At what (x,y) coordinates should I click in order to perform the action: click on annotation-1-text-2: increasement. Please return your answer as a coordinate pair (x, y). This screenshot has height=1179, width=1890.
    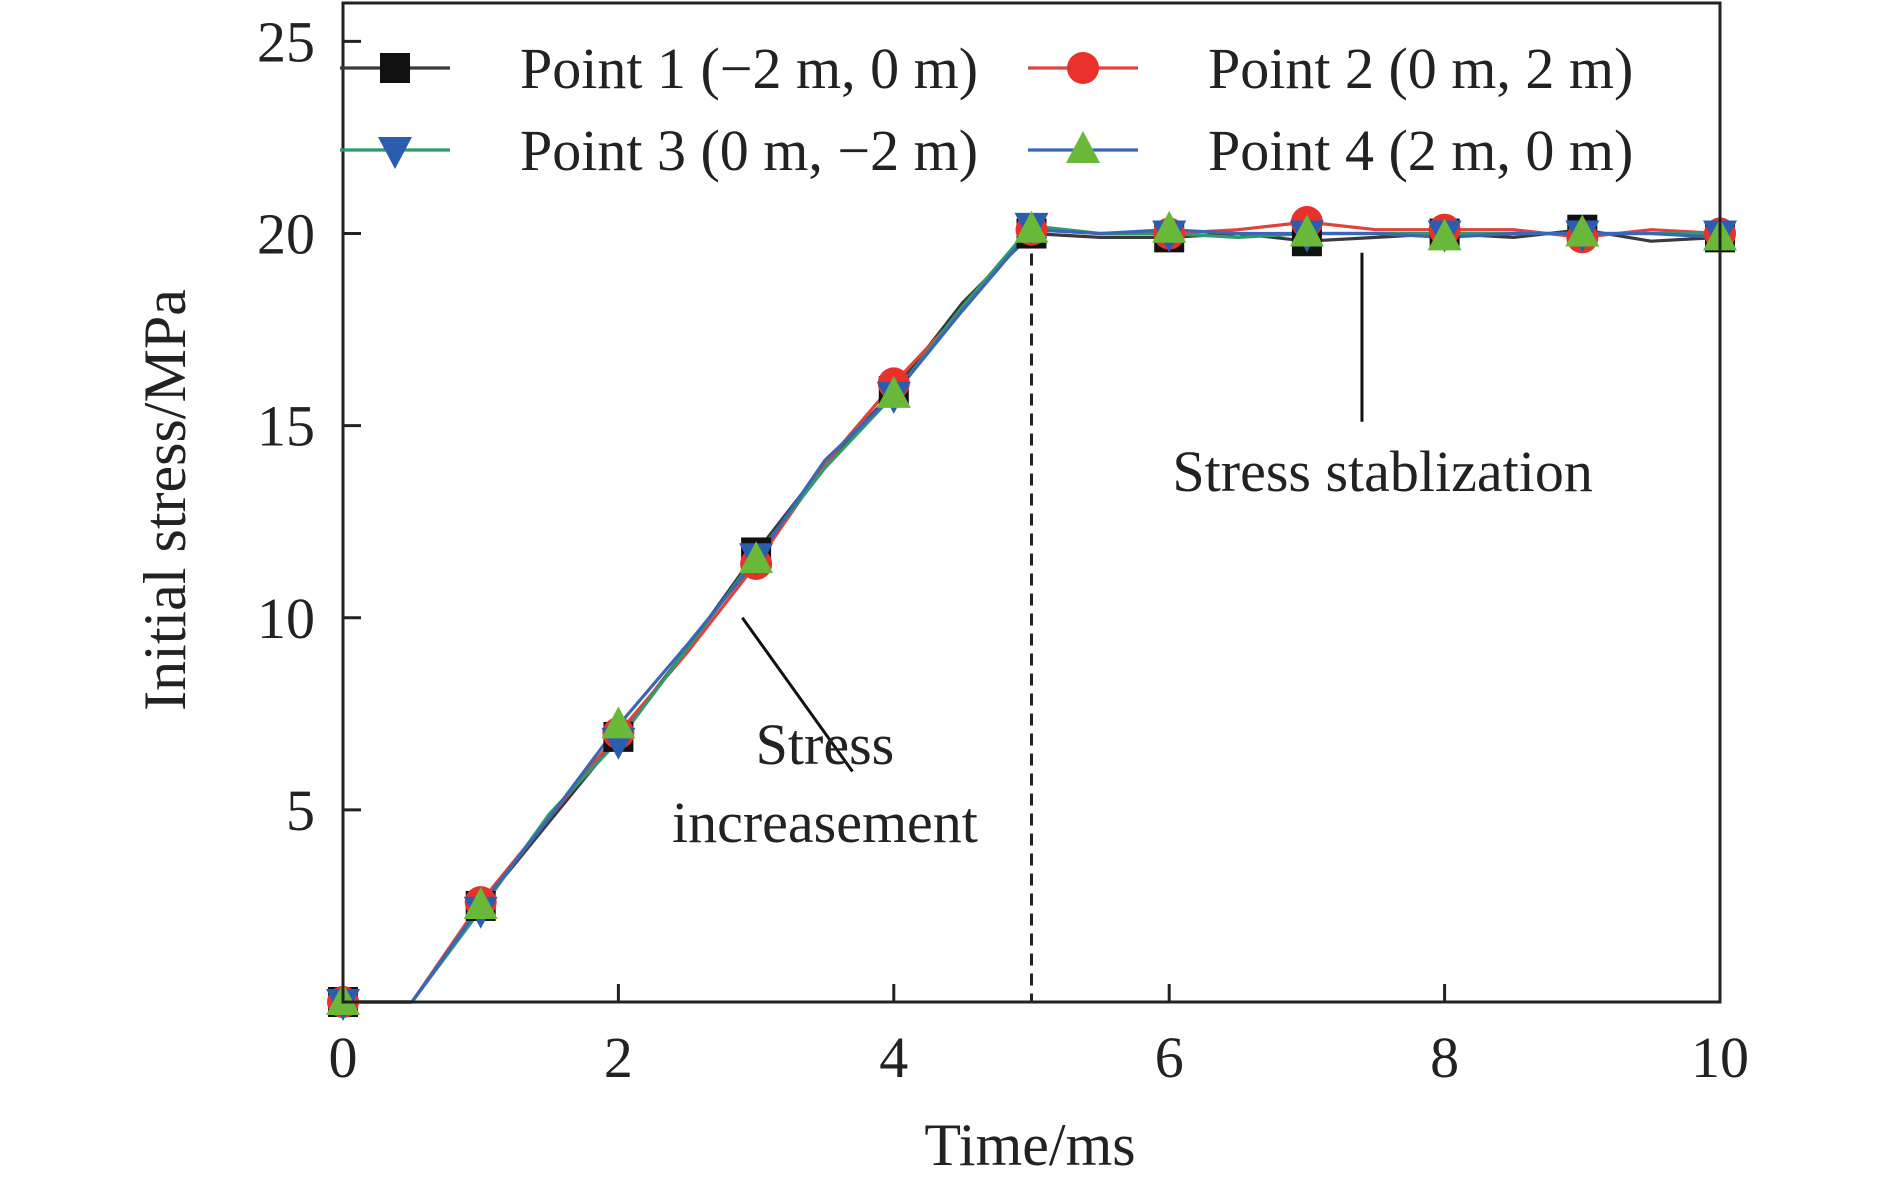
    Looking at the image, I should click on (825, 822).